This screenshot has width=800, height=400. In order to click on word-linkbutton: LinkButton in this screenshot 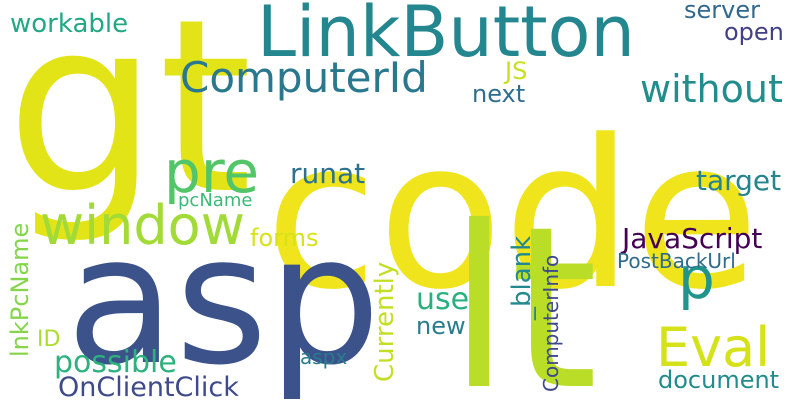, I will do `click(446, 36)`.